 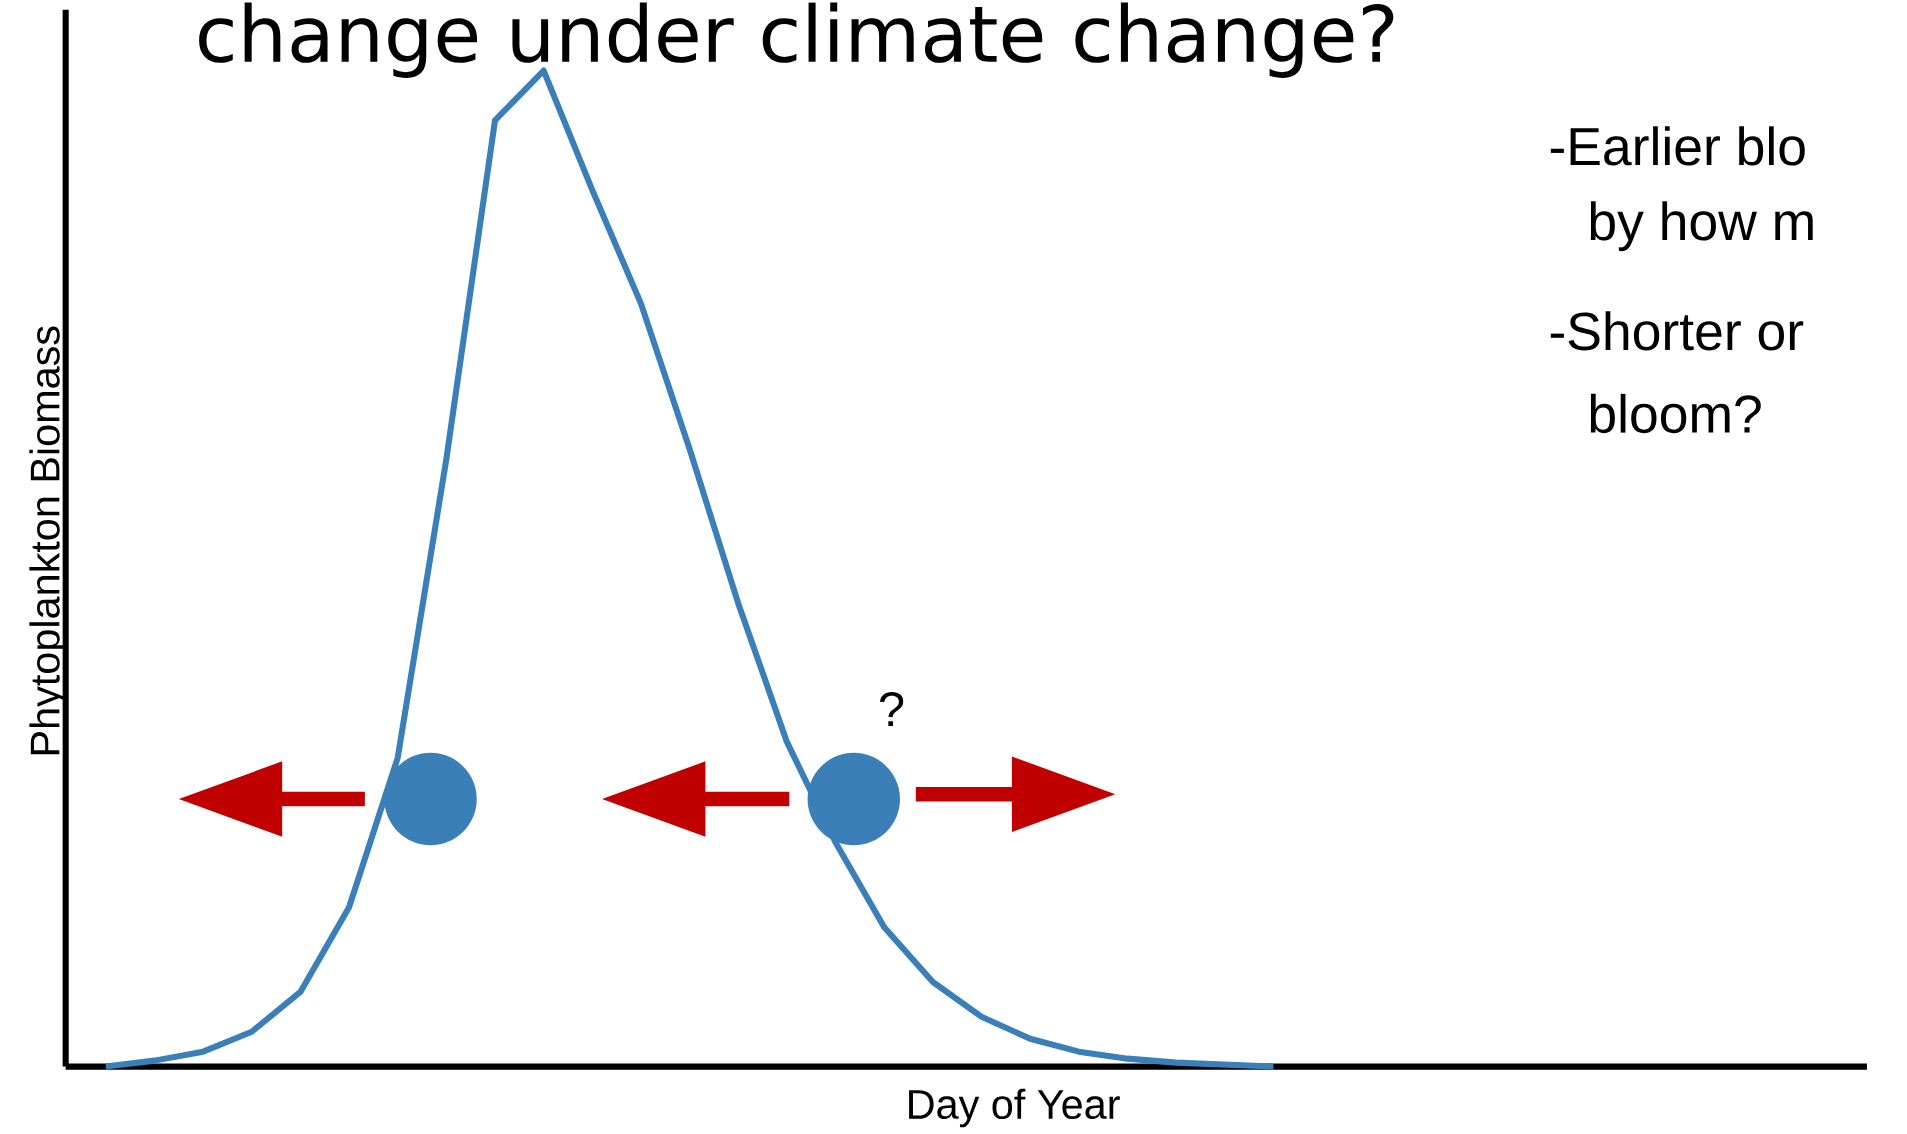 What do you see at coordinates (1677, 331) in the screenshot?
I see `annotation: -Shorter or` at bounding box center [1677, 331].